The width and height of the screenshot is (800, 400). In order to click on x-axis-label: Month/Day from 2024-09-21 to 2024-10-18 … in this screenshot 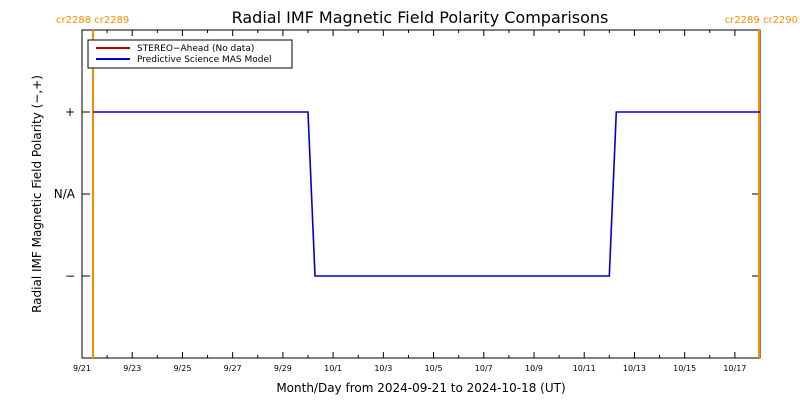, I will do `click(420, 388)`.